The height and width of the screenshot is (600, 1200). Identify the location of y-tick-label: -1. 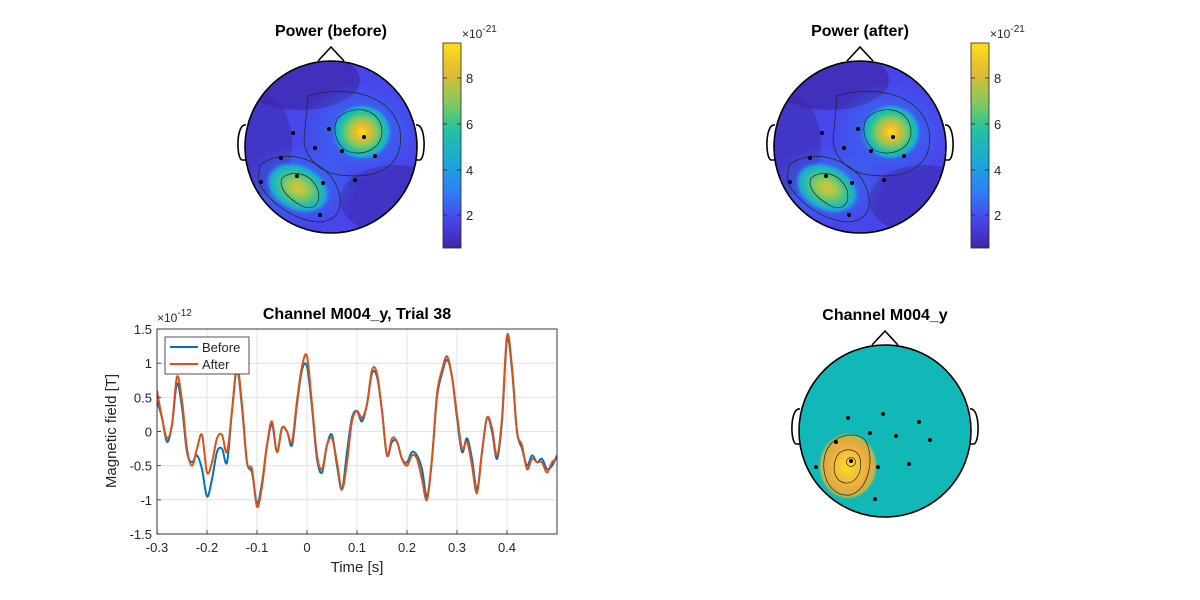
(146, 500).